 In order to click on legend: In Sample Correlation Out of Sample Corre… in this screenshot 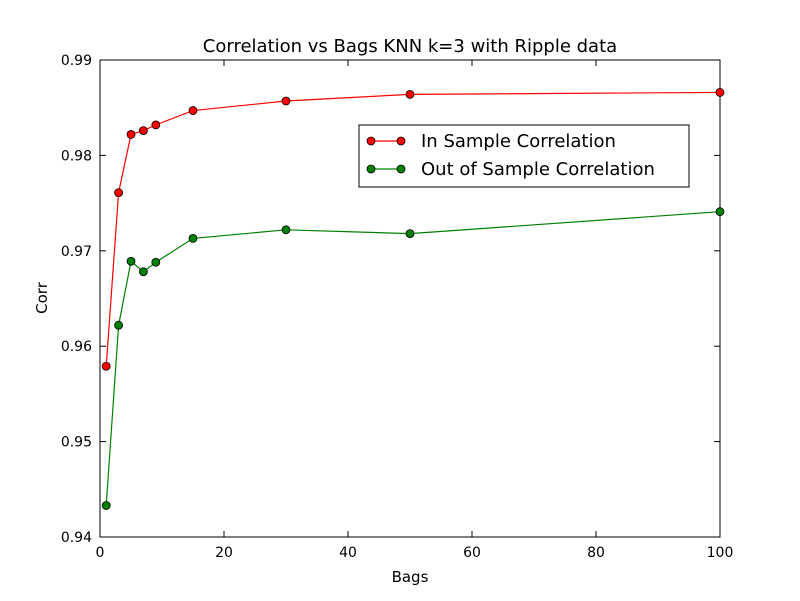, I will do `click(524, 156)`.